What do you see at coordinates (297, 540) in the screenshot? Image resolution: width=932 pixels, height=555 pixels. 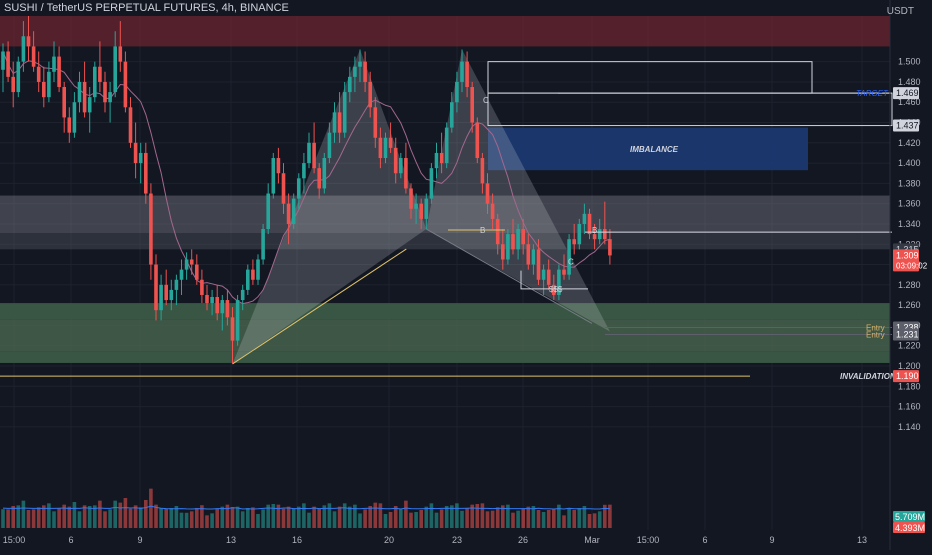 I see `x-tick-label: 16` at bounding box center [297, 540].